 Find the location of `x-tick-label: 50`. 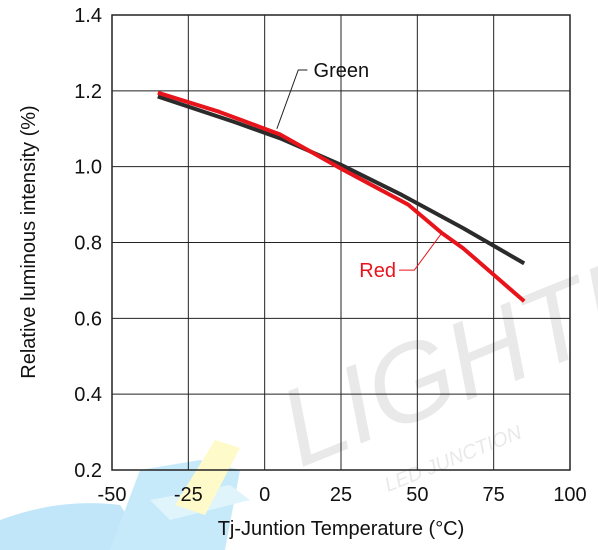

x-tick-label: 50 is located at coordinates (417, 495).